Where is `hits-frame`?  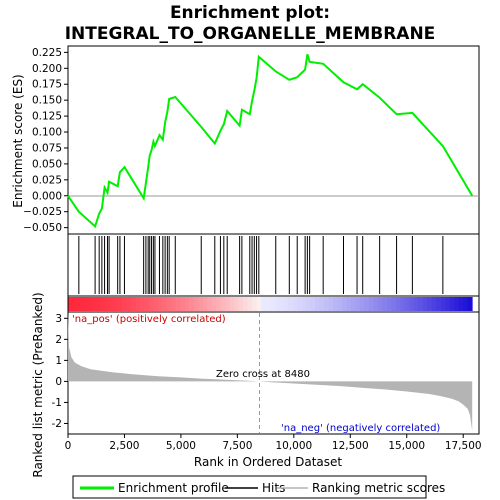
hits-frame is located at coordinates (273, 265).